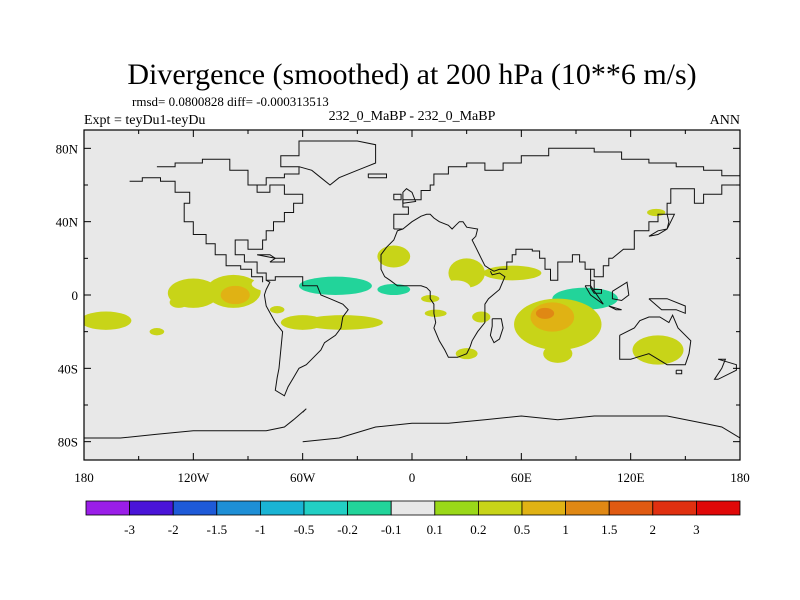 The width and height of the screenshot is (800, 600). I want to click on period-label: 232_0_MaBP - 232_0_MaBP, so click(412, 116).